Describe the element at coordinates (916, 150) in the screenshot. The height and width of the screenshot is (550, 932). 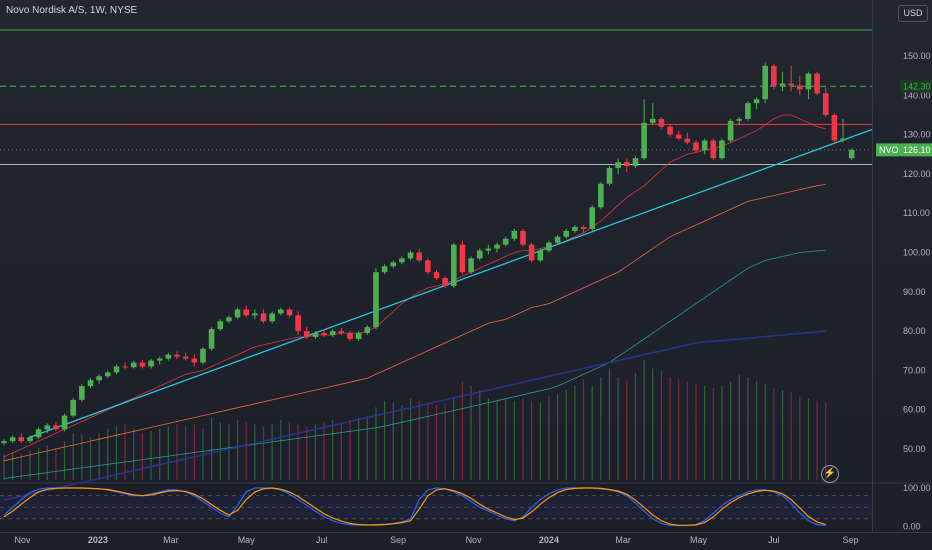
I see `last-price-badge-bg` at that location.